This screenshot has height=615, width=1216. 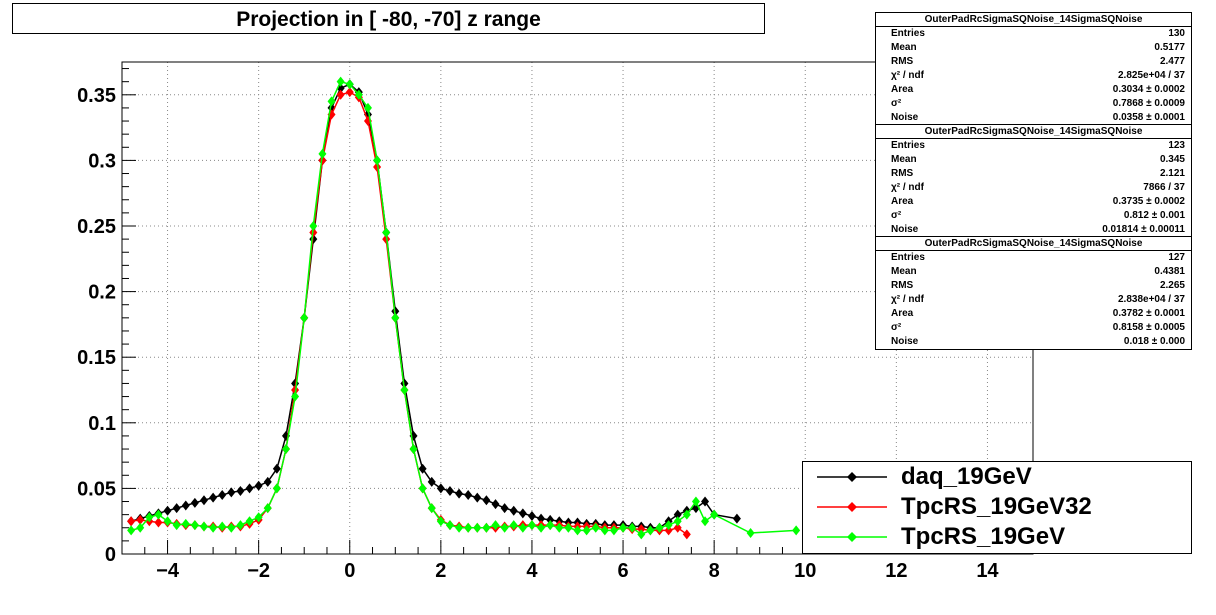 I want to click on x-tick-label: 14, so click(x=987, y=571).